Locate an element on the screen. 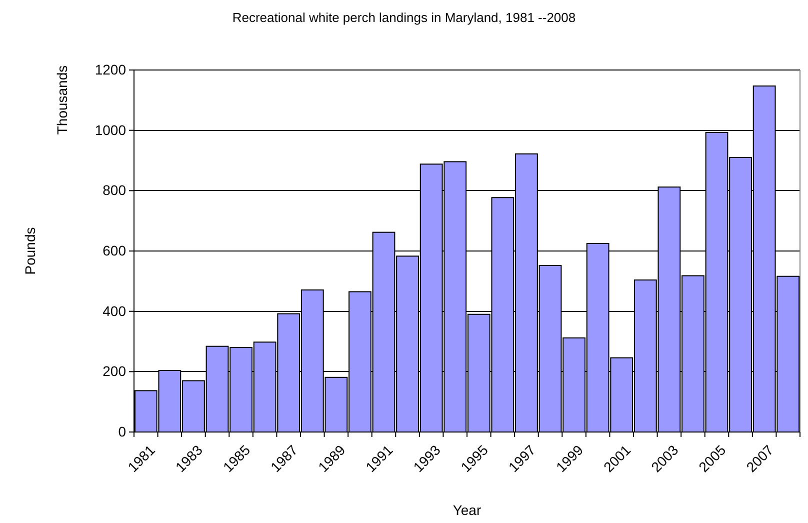 Image resolution: width=808 pixels, height=523 pixels. y-tick-label: 400 is located at coordinates (114, 310).